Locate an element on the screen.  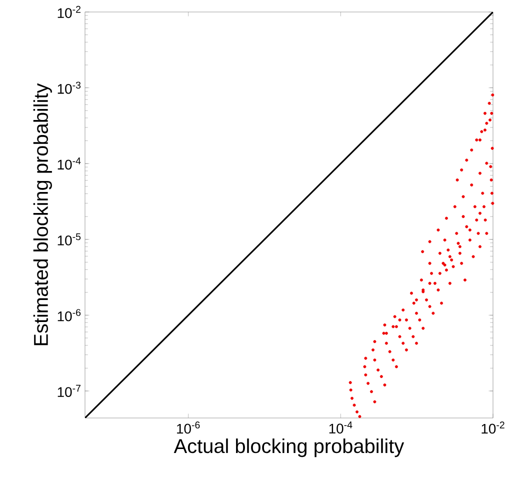
y-tick-label: 10$^{-5}$ is located at coordinates (69, 239).